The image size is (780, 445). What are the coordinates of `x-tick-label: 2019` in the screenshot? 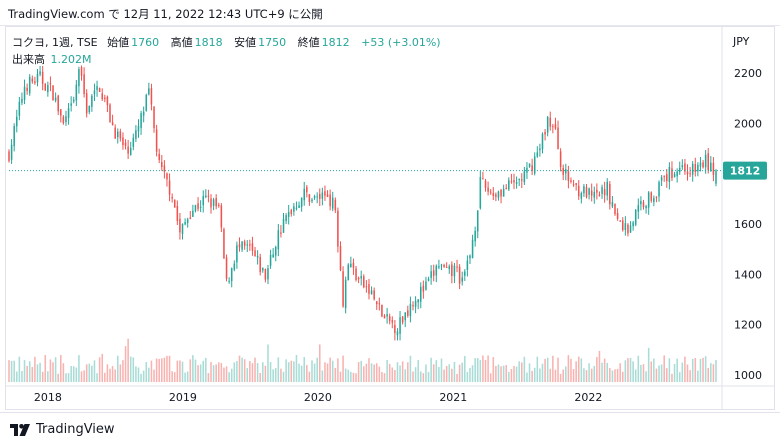 It's located at (183, 397).